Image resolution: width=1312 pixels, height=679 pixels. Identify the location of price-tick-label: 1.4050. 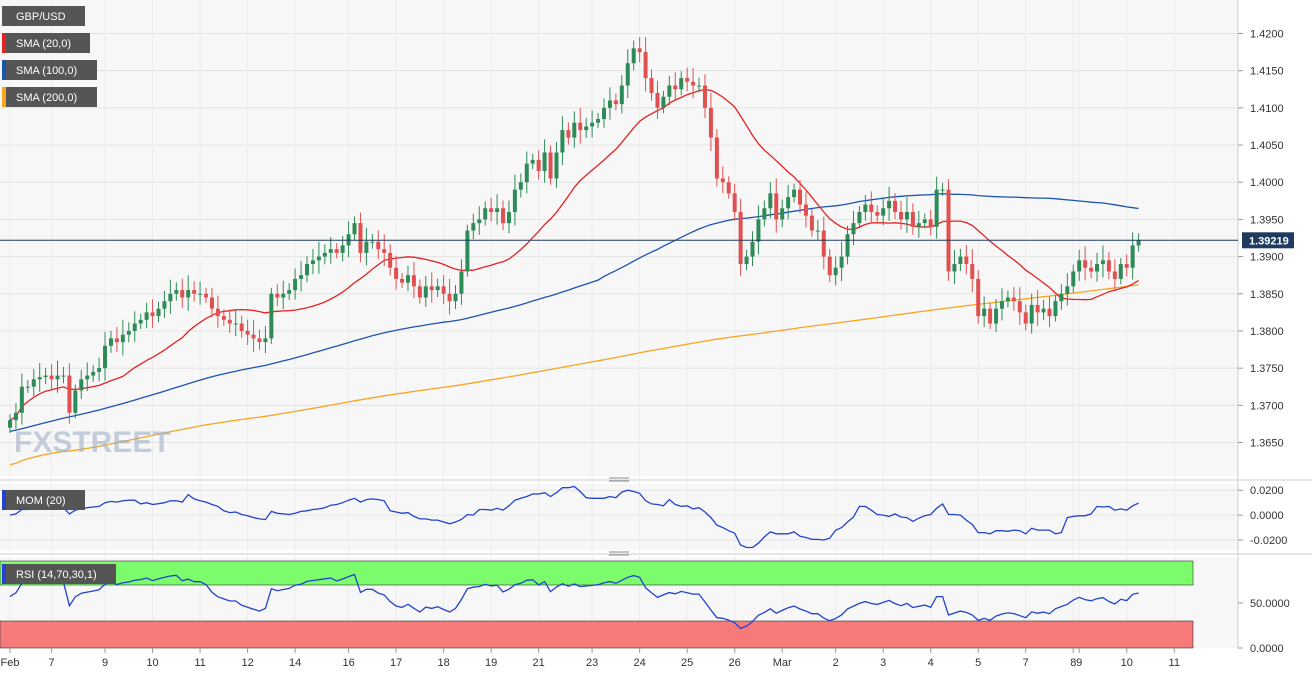
(1267, 146).